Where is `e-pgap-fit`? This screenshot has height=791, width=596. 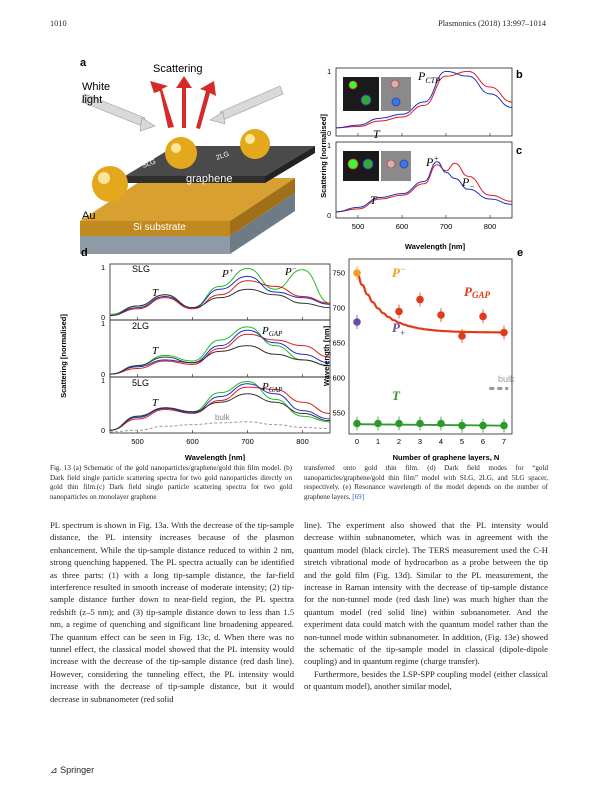
e-pgap-fit is located at coordinates (430, 302).